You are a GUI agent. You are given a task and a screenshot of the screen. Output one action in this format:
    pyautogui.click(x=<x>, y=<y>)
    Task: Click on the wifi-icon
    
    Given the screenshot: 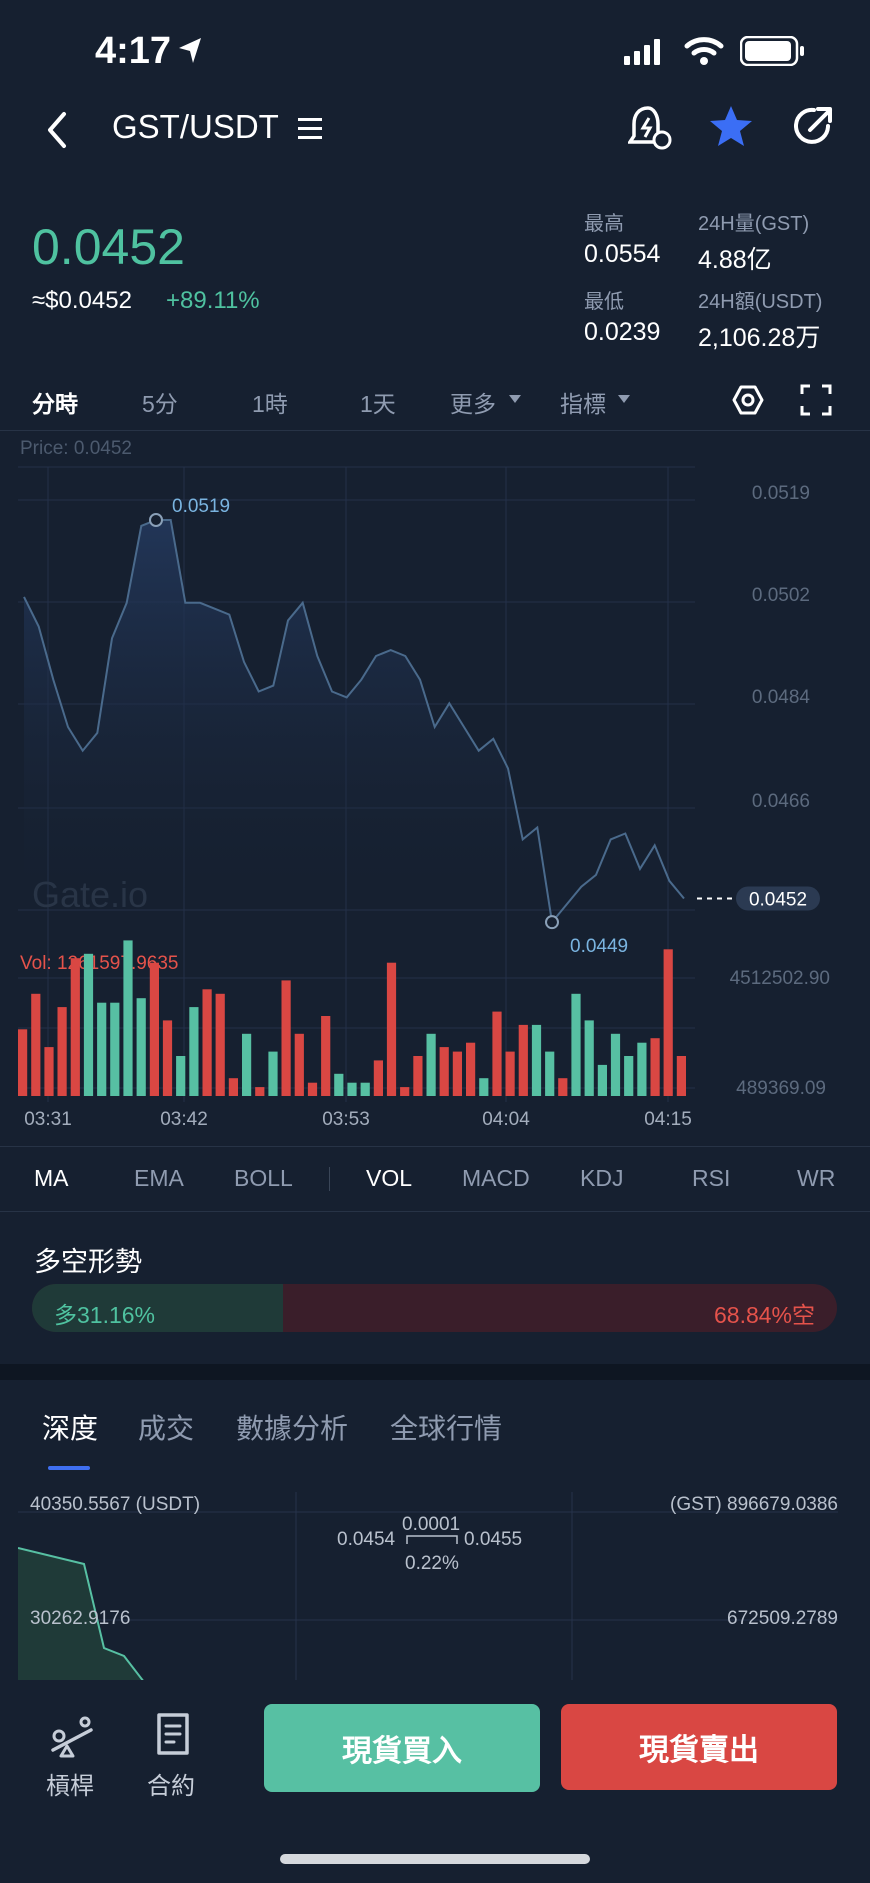 What is the action you would take?
    pyautogui.click(x=704, y=51)
    